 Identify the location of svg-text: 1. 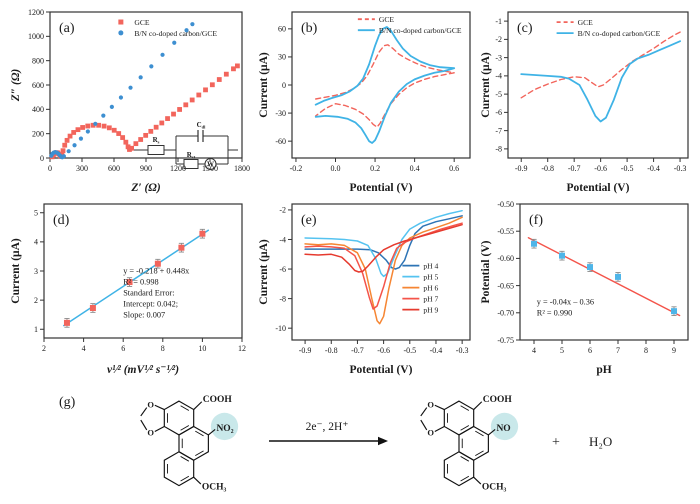
(36, 329).